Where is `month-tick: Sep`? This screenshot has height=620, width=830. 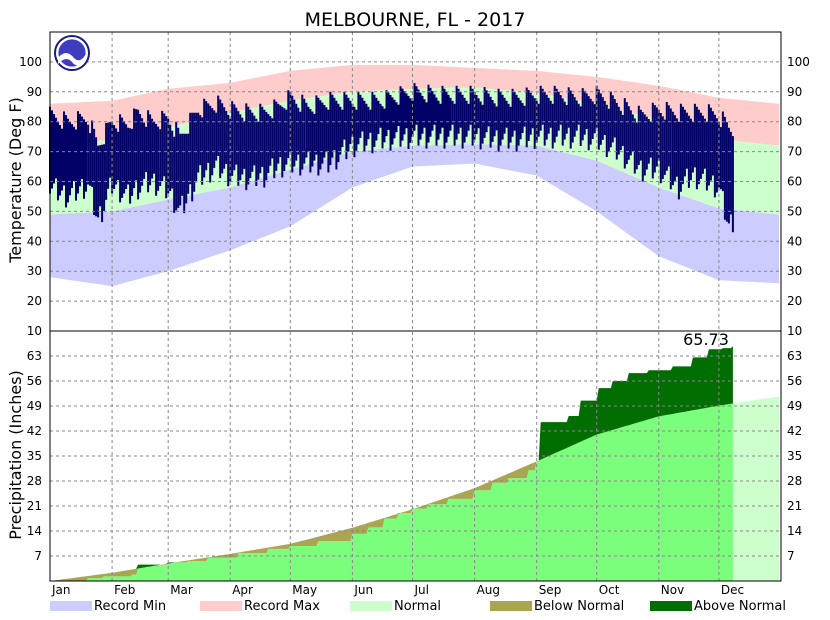
month-tick: Sep is located at coordinates (550, 590).